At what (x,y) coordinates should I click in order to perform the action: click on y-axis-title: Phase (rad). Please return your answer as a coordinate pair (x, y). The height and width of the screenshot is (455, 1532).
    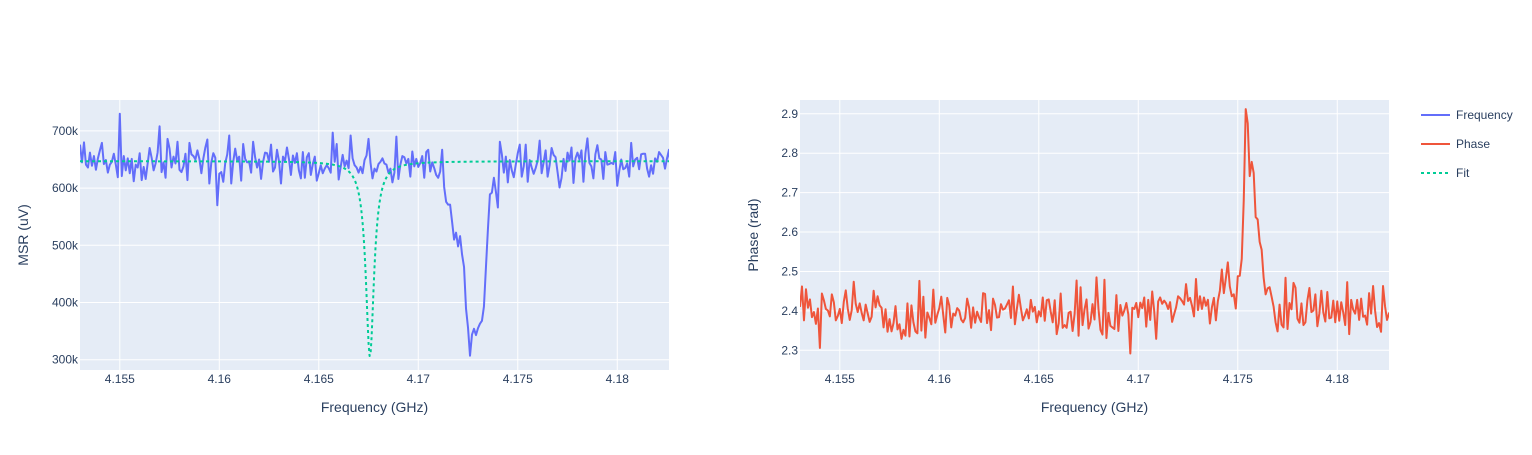
    Looking at the image, I should click on (753, 234).